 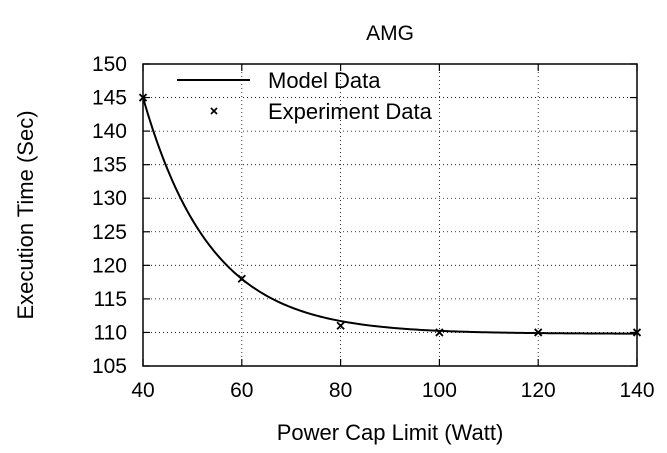 I want to click on y-tick-label: 135, so click(x=109, y=165).